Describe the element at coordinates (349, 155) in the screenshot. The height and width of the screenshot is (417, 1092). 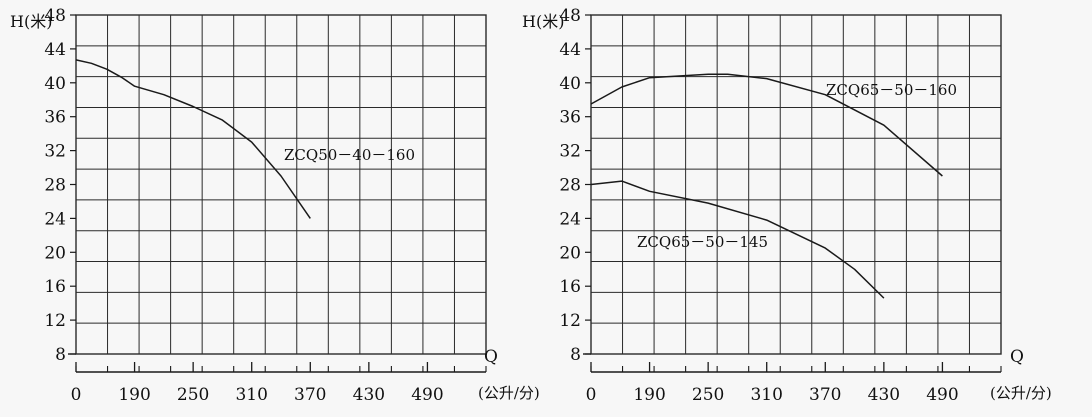
I see `series-label: ZCQ50－40－160` at that location.